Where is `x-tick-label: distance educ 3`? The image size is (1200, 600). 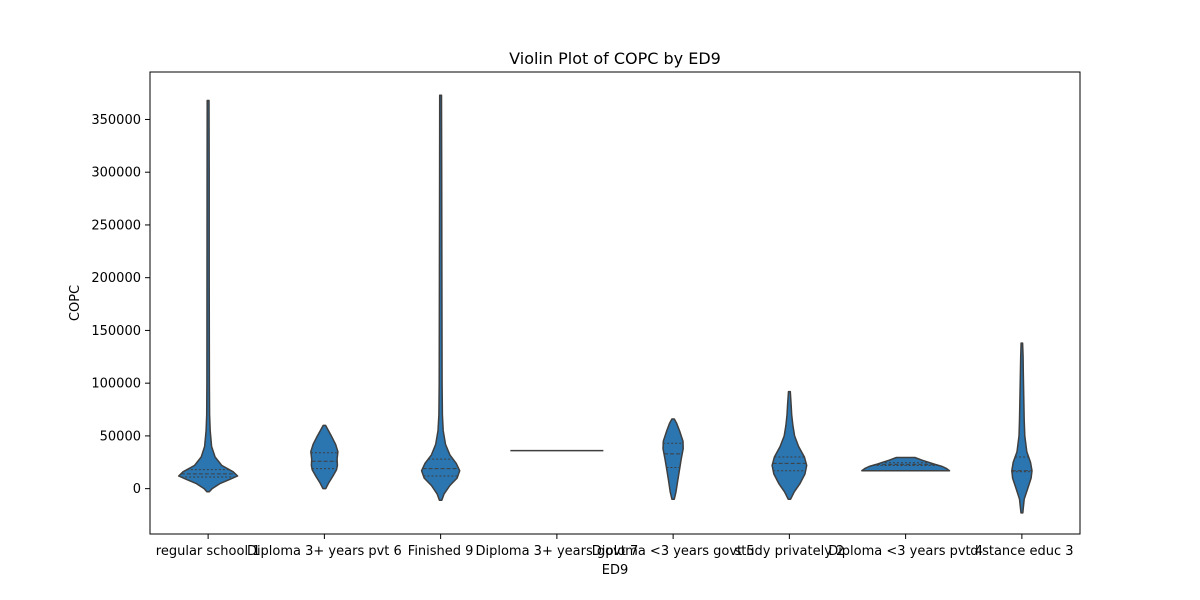
x-tick-label: distance educ 3 is located at coordinates (1021, 551).